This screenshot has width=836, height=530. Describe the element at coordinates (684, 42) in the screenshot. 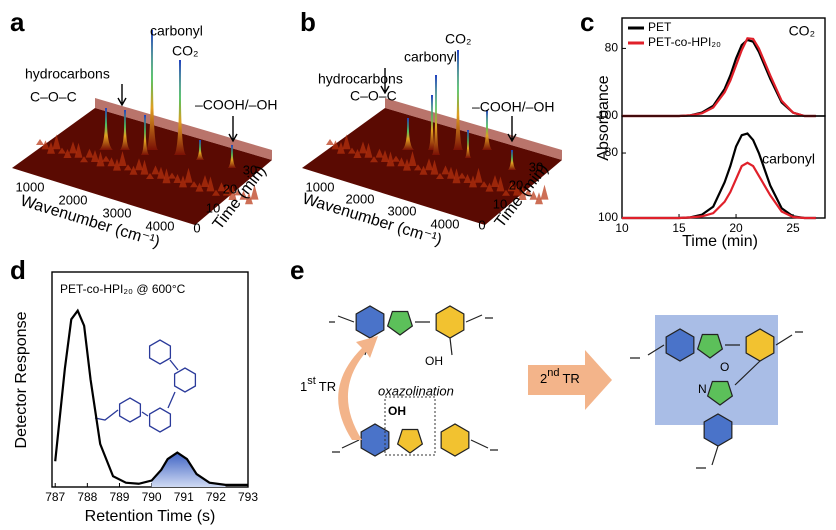

I see `legend-label: PET-co-HPI₂₀` at that location.